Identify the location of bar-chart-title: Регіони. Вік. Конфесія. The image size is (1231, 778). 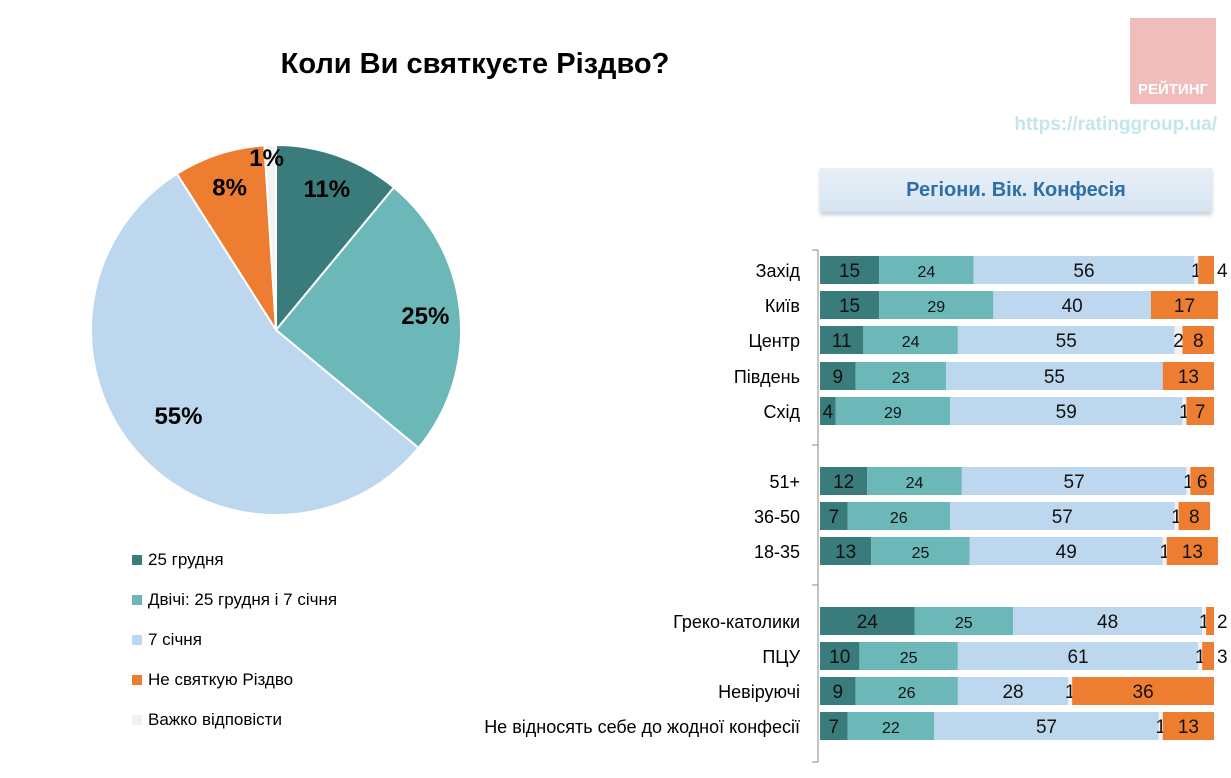
(1016, 190).